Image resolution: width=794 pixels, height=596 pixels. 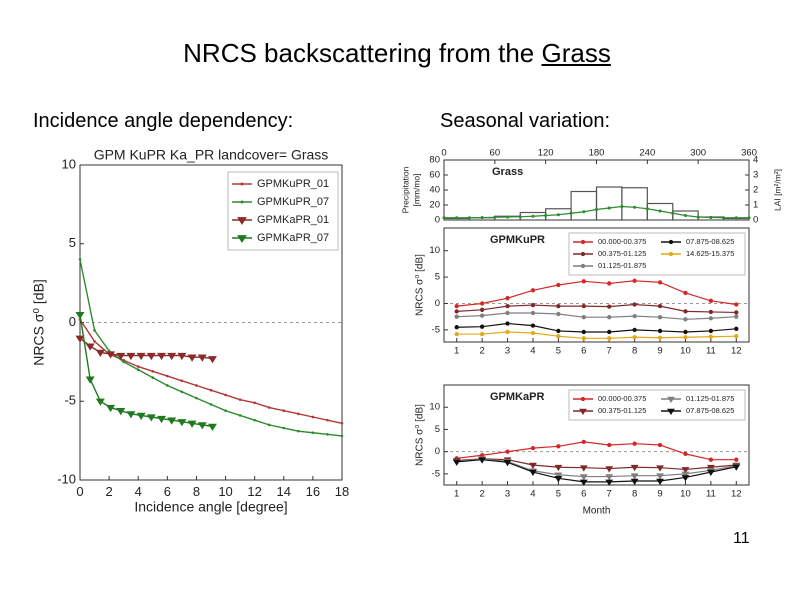 What do you see at coordinates (293, 238) in the screenshot?
I see `legend-label: GPMKaPR_07` at bounding box center [293, 238].